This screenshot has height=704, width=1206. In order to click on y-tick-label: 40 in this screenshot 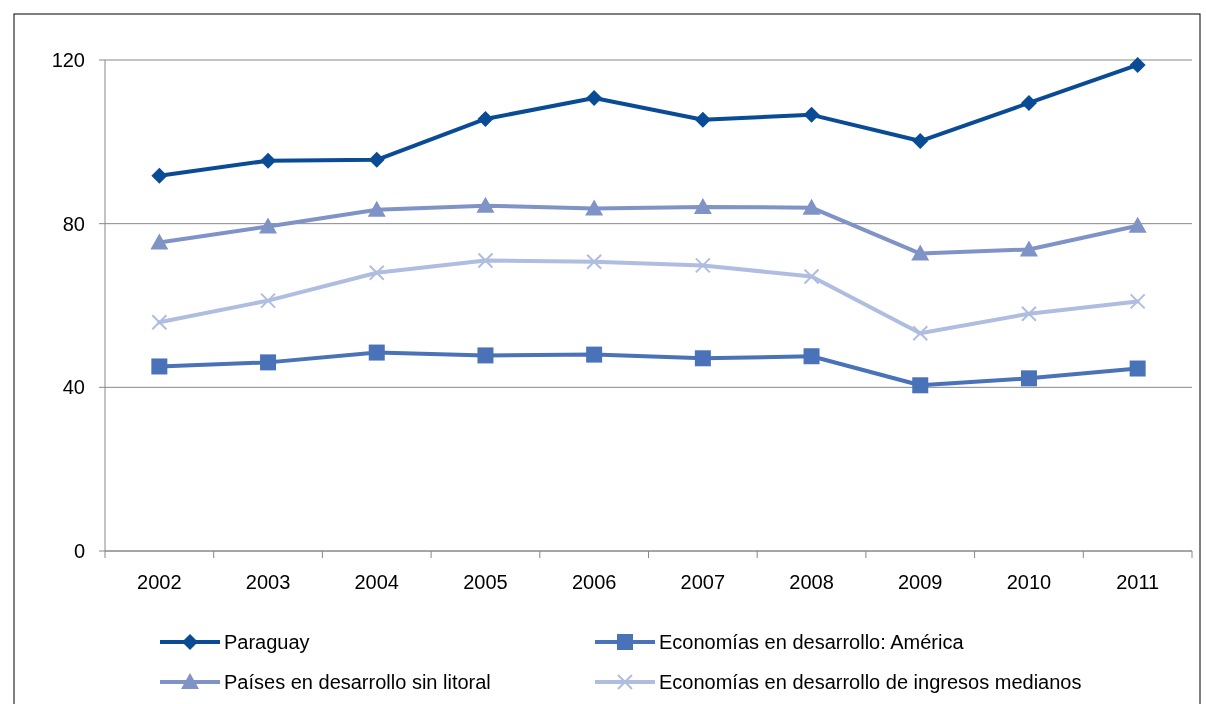, I will do `click(73, 387)`.